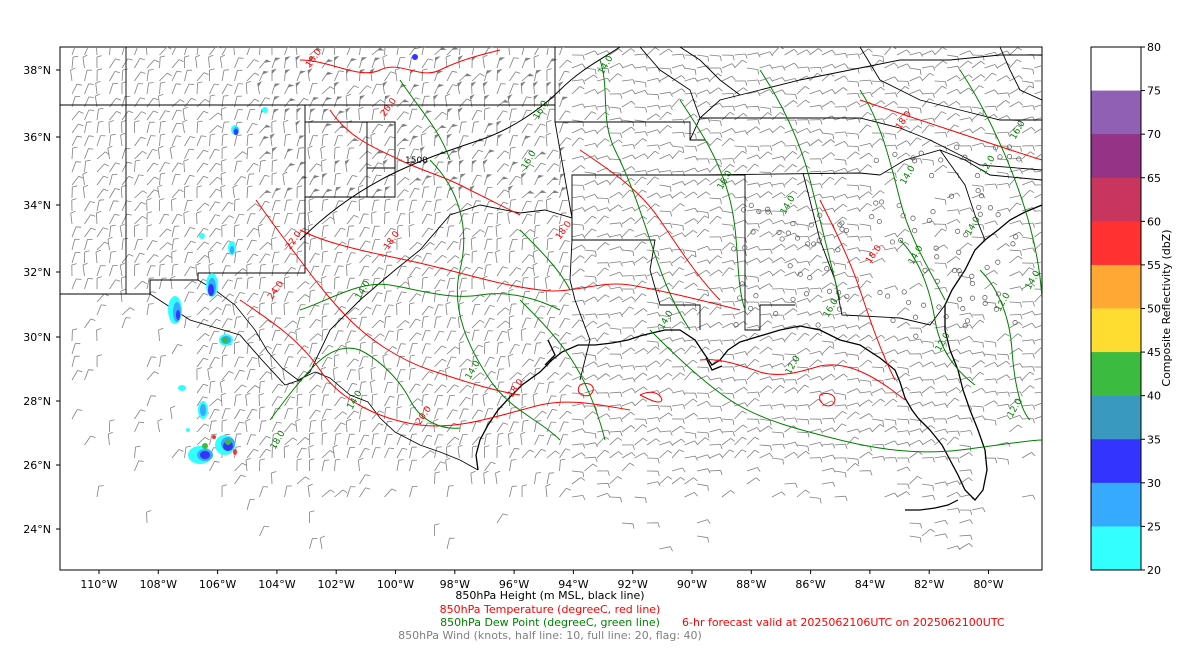 Image resolution: width=1200 pixels, height=650 pixels. Describe the element at coordinates (455, 584) in the screenshot. I see `lon-tick-label: 98°W` at that location.